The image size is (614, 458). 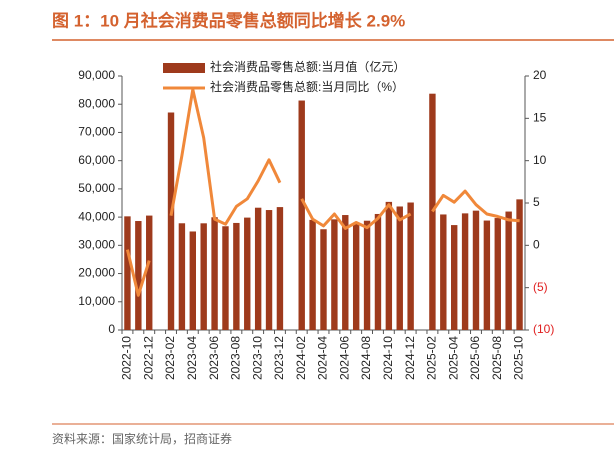 I want to click on y-tick-label: 10,000, so click(x=96, y=301).